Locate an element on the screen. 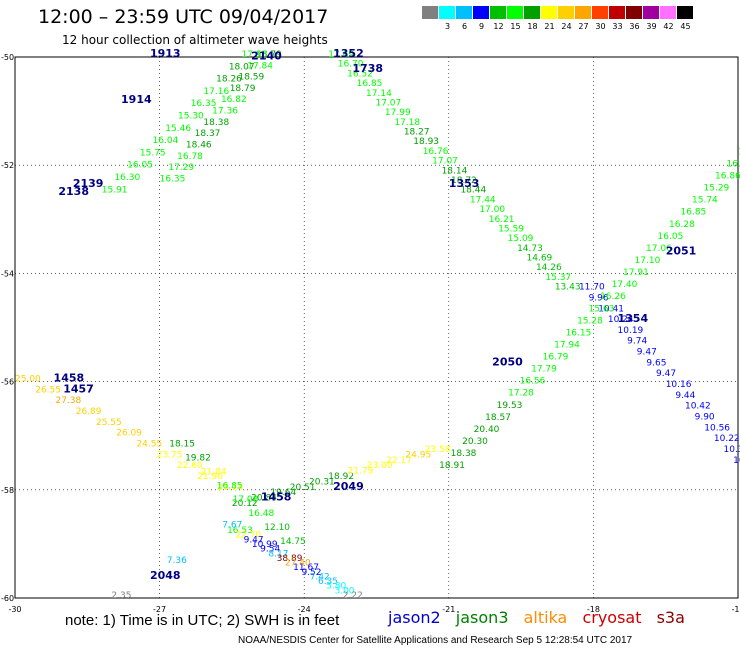 The height and width of the screenshot is (650, 740). wave-height-point: 25.00 is located at coordinates (28, 380).